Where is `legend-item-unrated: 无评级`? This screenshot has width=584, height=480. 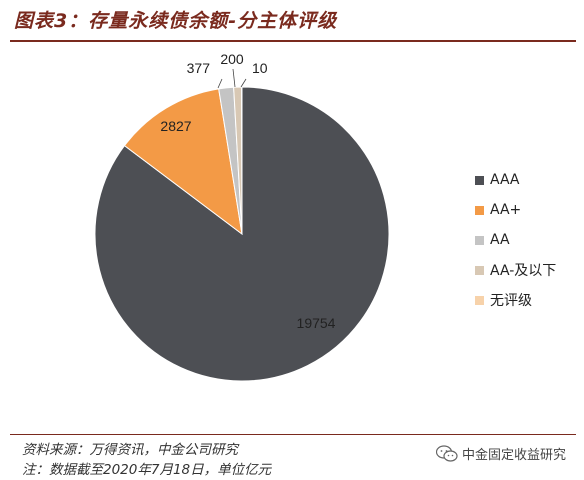 legend-item-unrated: 无评级 is located at coordinates (515, 300).